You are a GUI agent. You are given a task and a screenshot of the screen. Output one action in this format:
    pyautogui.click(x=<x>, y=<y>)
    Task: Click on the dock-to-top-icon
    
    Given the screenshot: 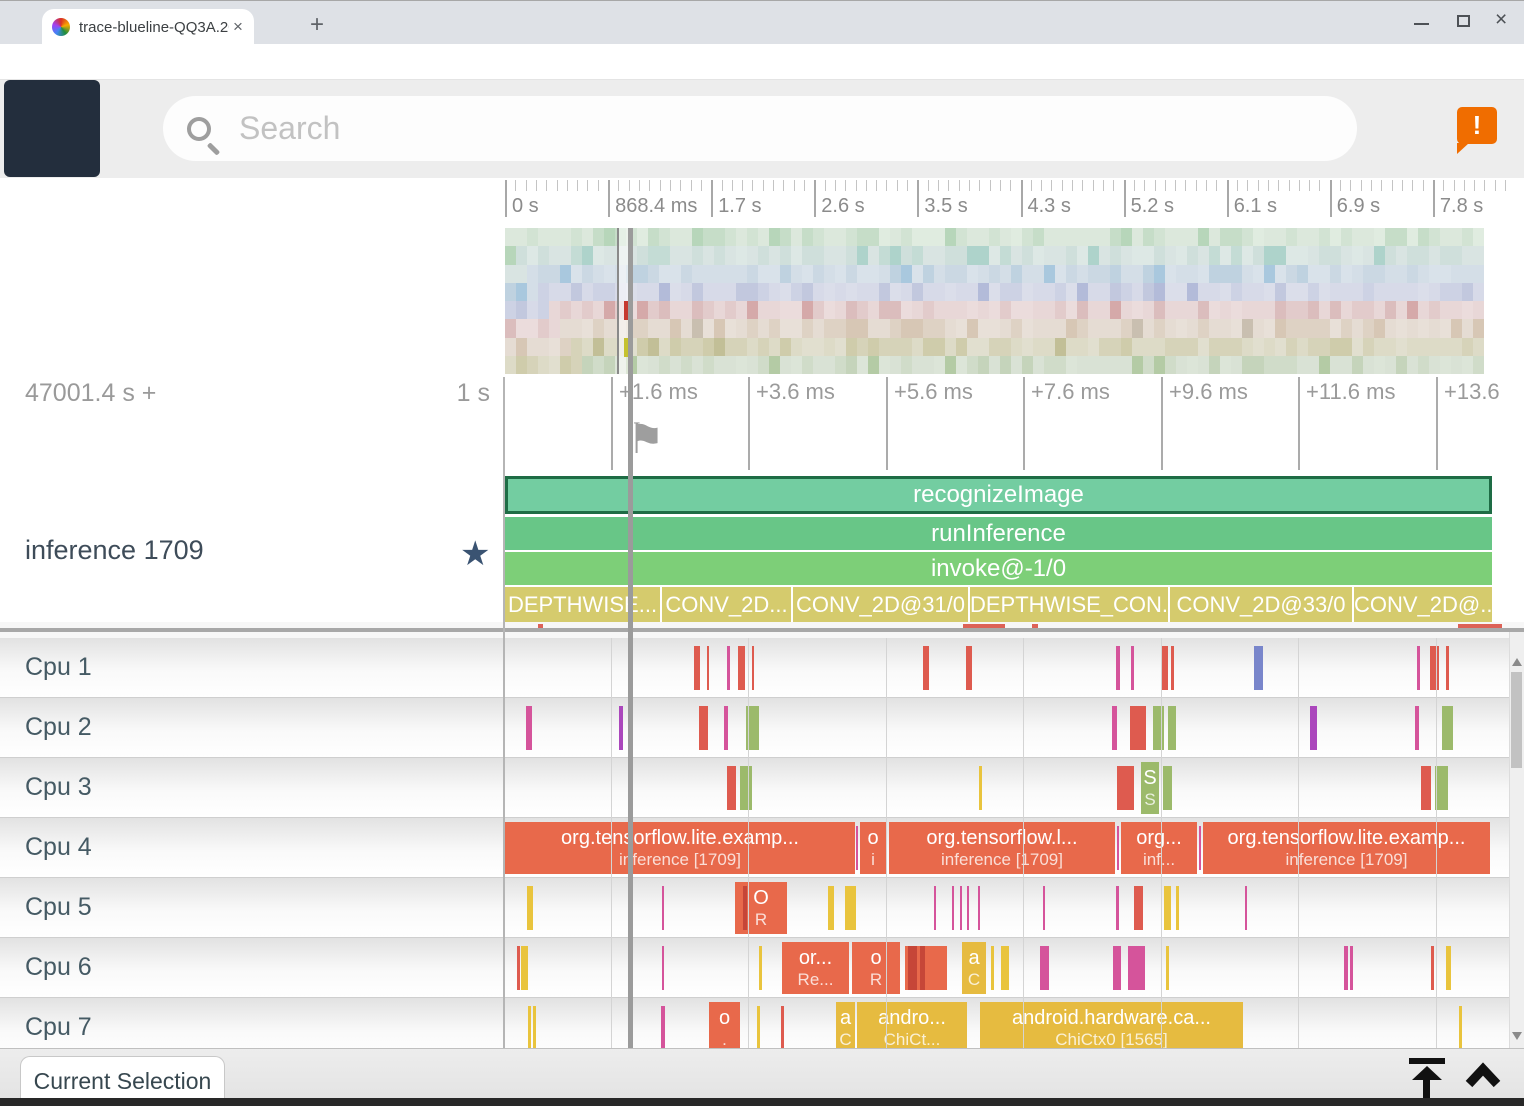 What is the action you would take?
    pyautogui.click(x=1427, y=1061)
    